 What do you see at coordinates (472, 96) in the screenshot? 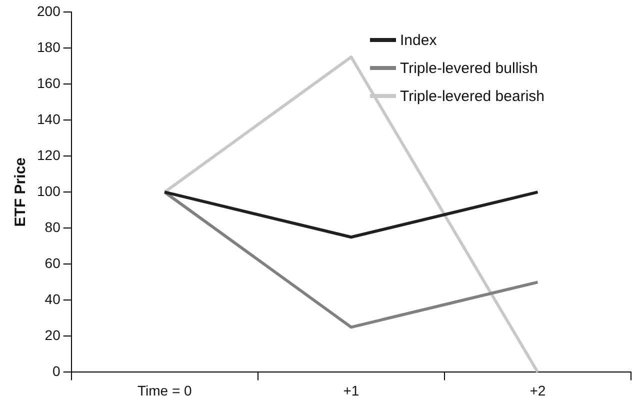
I see `legend-label: Triple-levered bearish` at bounding box center [472, 96].